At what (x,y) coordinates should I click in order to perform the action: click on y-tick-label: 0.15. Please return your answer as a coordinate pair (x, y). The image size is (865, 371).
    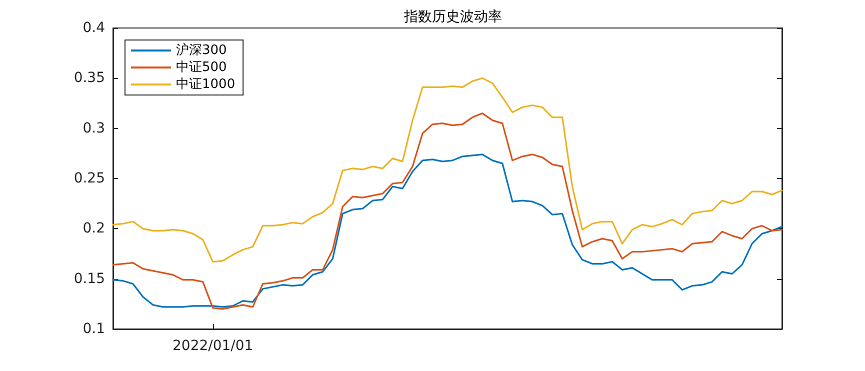
    Looking at the image, I should click on (89, 278).